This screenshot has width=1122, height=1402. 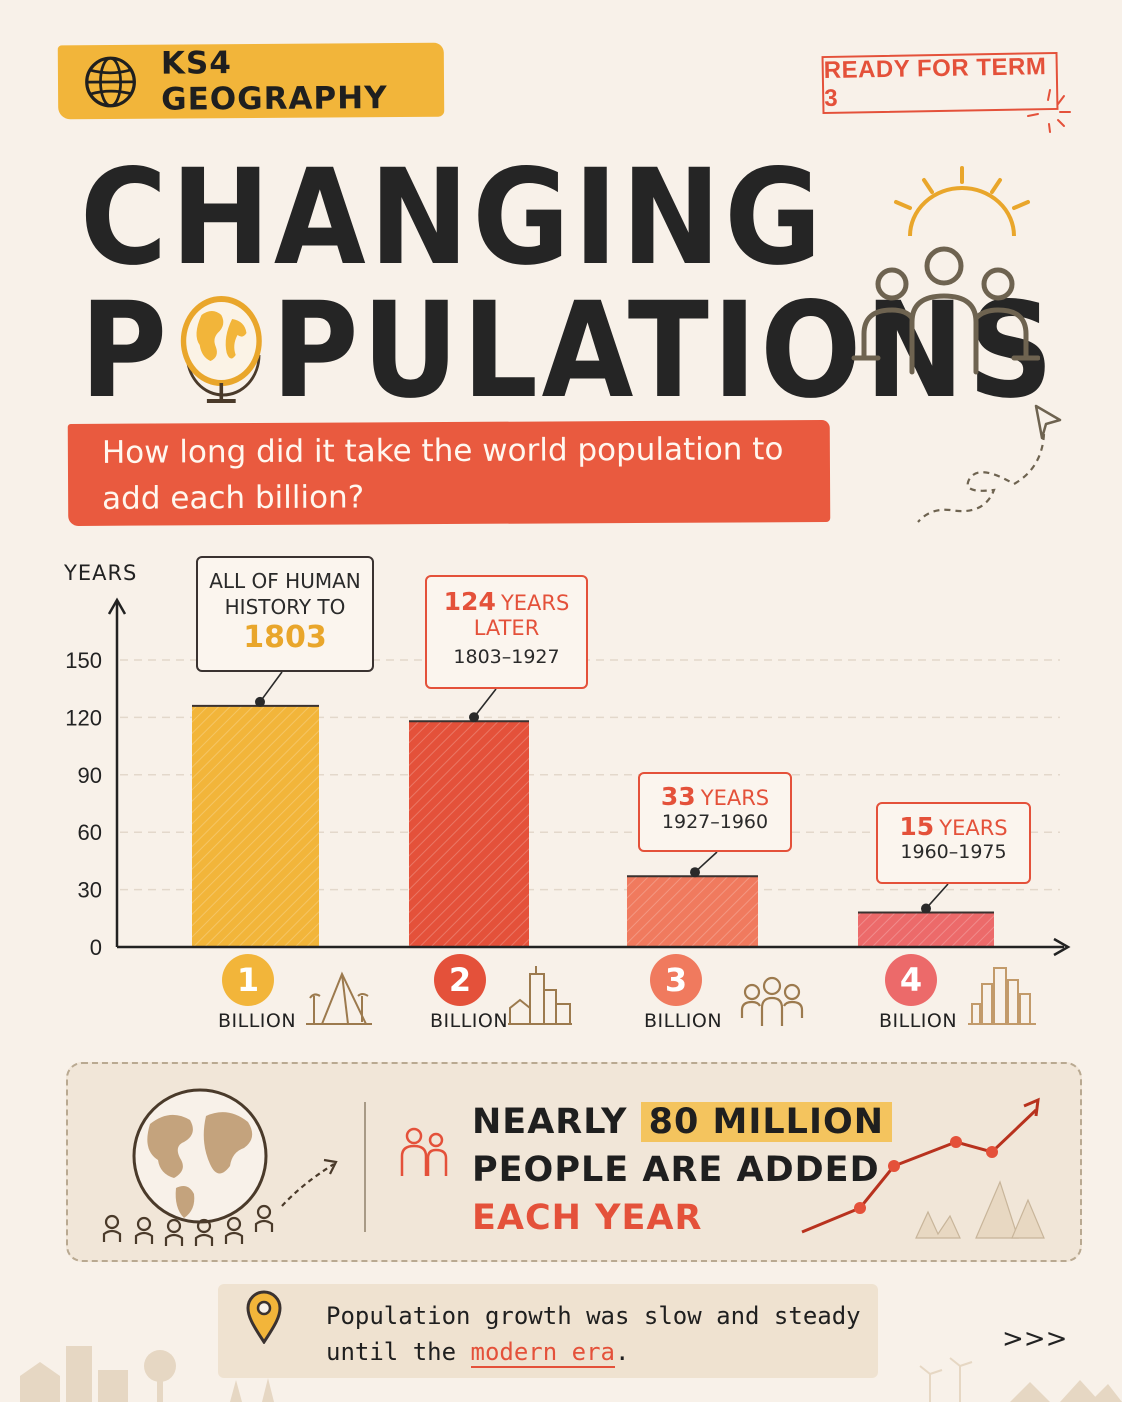 I want to click on crowd-icon, so click(x=772, y=1001).